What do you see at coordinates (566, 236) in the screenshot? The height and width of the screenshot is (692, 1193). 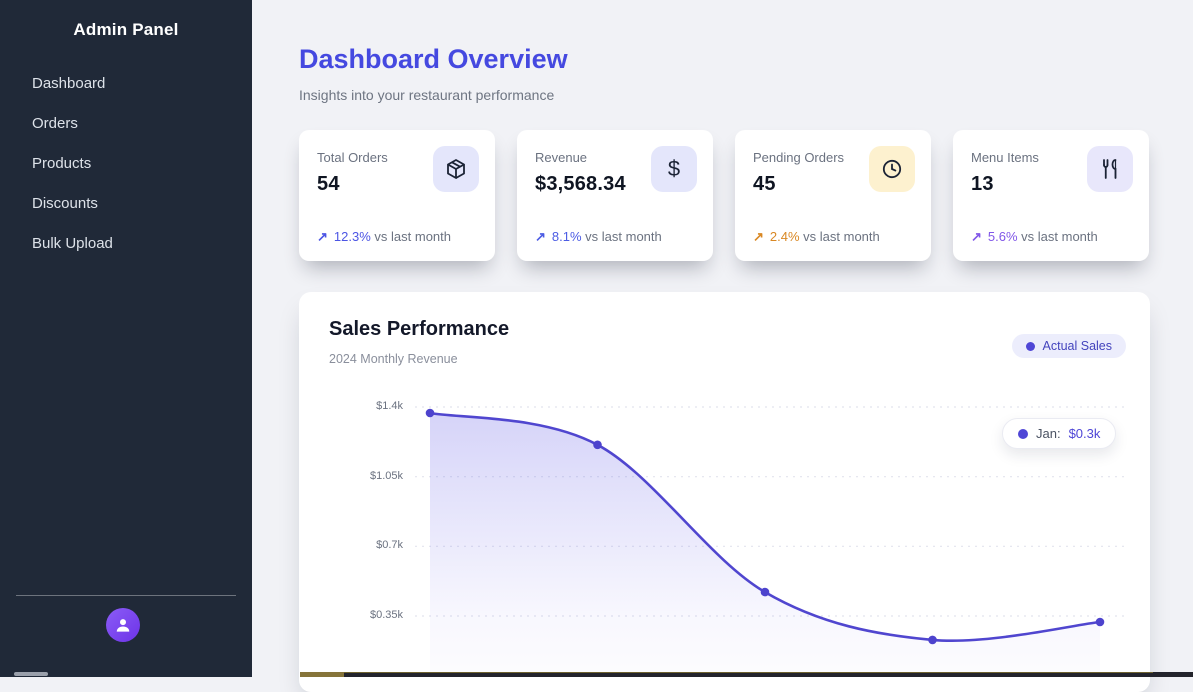 I see `trend-percent: 8.1%` at bounding box center [566, 236].